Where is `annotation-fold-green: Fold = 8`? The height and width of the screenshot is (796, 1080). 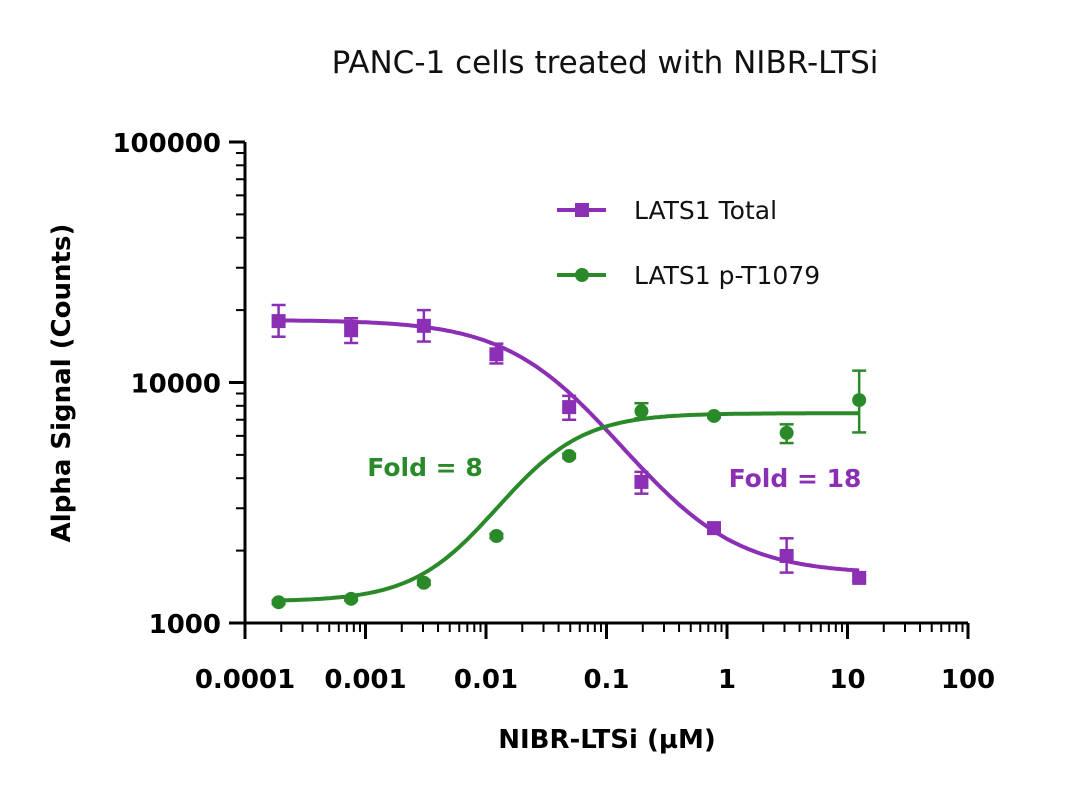 annotation-fold-green: Fold = 8 is located at coordinates (424, 467).